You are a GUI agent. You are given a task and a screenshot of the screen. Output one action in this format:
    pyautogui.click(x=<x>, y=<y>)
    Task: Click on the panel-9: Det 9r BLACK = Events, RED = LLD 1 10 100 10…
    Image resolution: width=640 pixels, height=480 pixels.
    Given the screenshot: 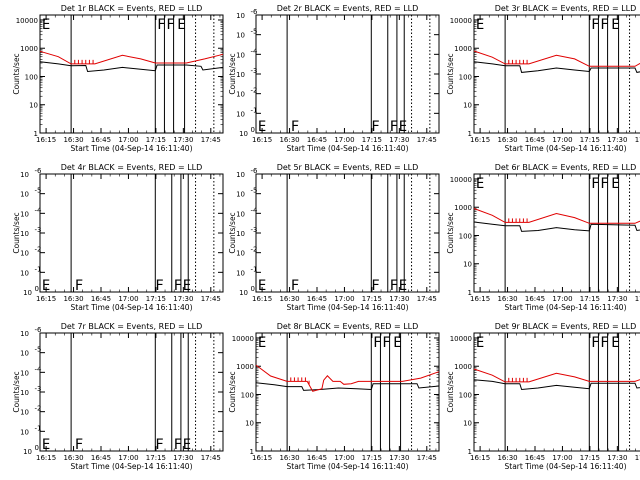 What is the action you would take?
    pyautogui.click(x=543, y=396)
    